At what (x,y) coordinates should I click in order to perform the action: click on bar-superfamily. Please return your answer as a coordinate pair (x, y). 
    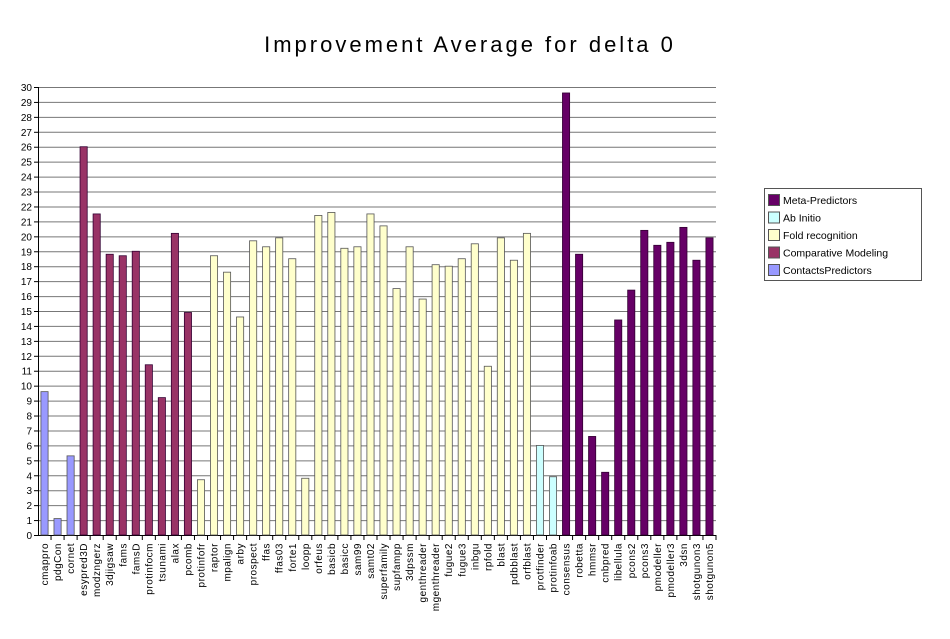
    Looking at the image, I should click on (383, 380).